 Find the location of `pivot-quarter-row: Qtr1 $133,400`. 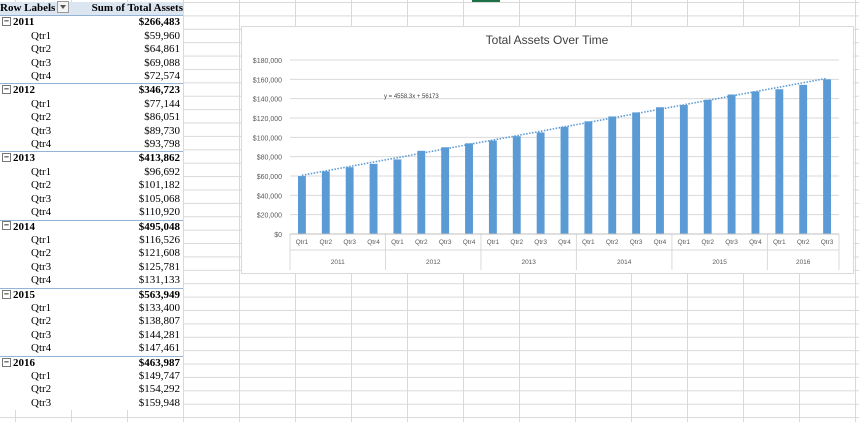

pivot-quarter-row: Qtr1 $133,400 is located at coordinates (91, 308).